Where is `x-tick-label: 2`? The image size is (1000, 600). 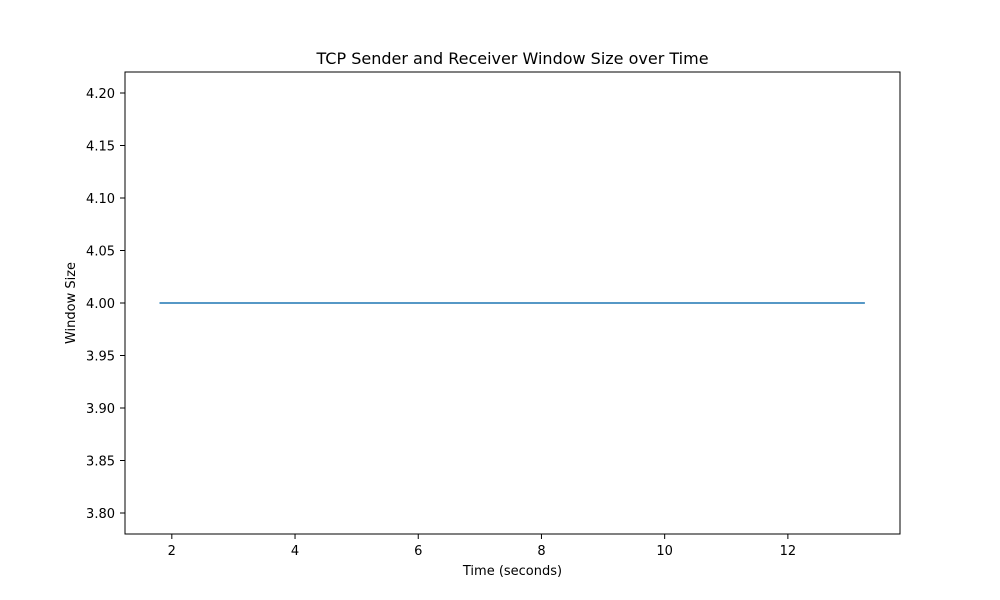 x-tick-label: 2 is located at coordinates (172, 551).